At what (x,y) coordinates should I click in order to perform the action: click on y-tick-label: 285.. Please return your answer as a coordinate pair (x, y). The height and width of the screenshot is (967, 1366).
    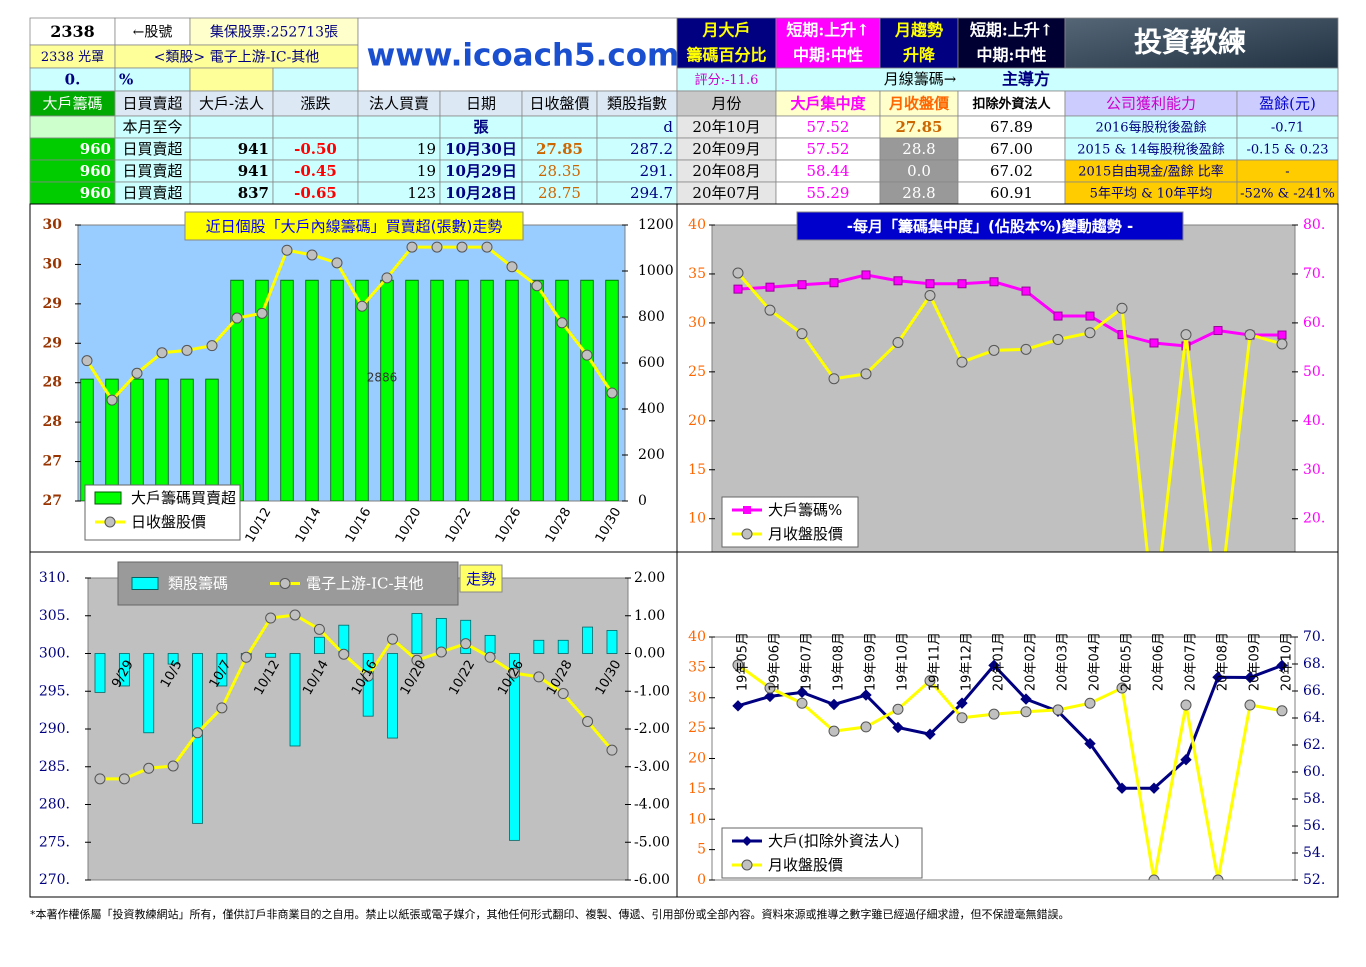
    Looking at the image, I should click on (54, 767).